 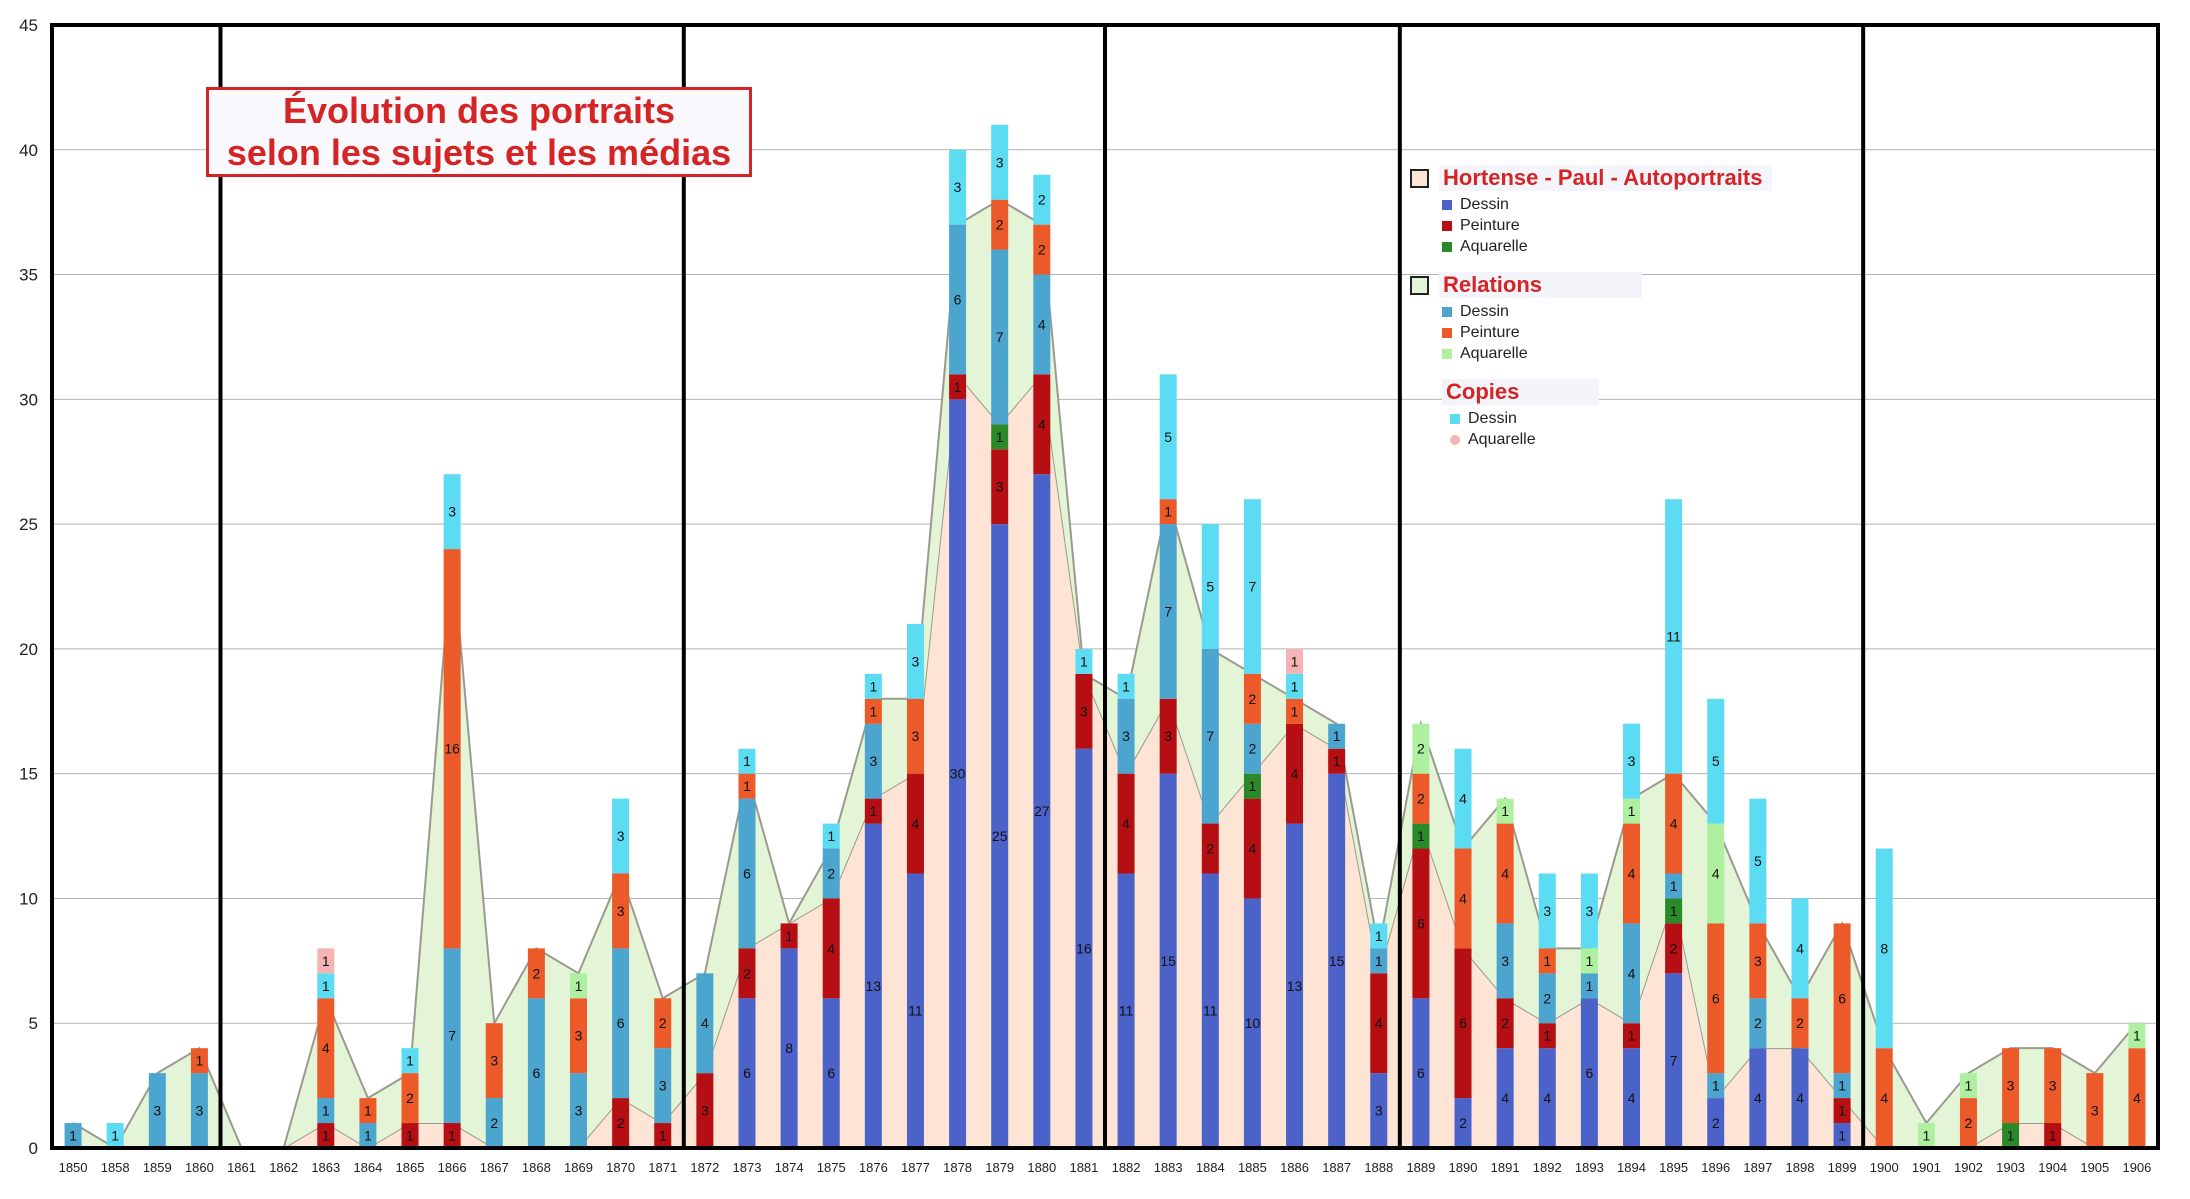 I want to click on chart-title-line2: selon les sujets et les médias, so click(x=479, y=152).